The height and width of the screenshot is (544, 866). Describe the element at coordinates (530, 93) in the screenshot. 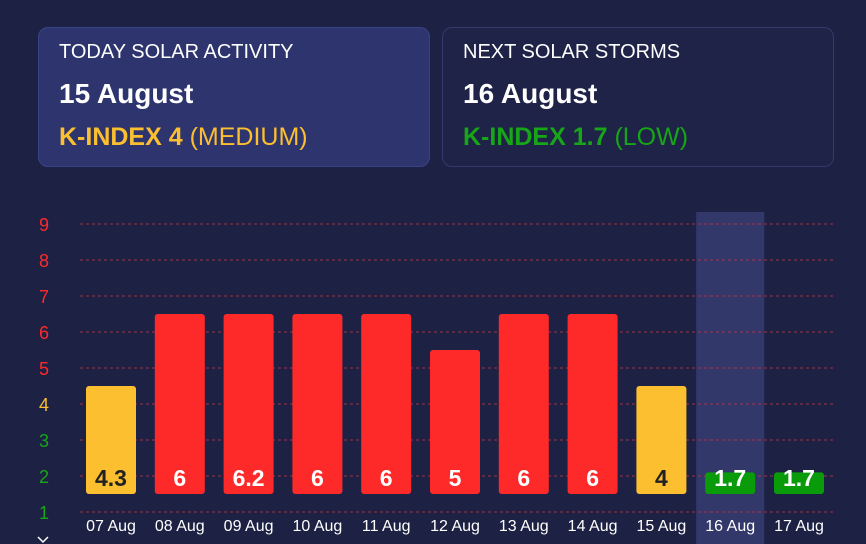

I see `next-storms-date: 16 August` at that location.